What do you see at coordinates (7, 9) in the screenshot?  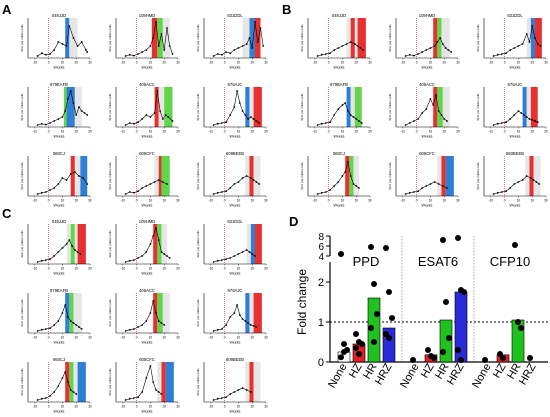 I see `panel-label-a: A` at bounding box center [7, 9].